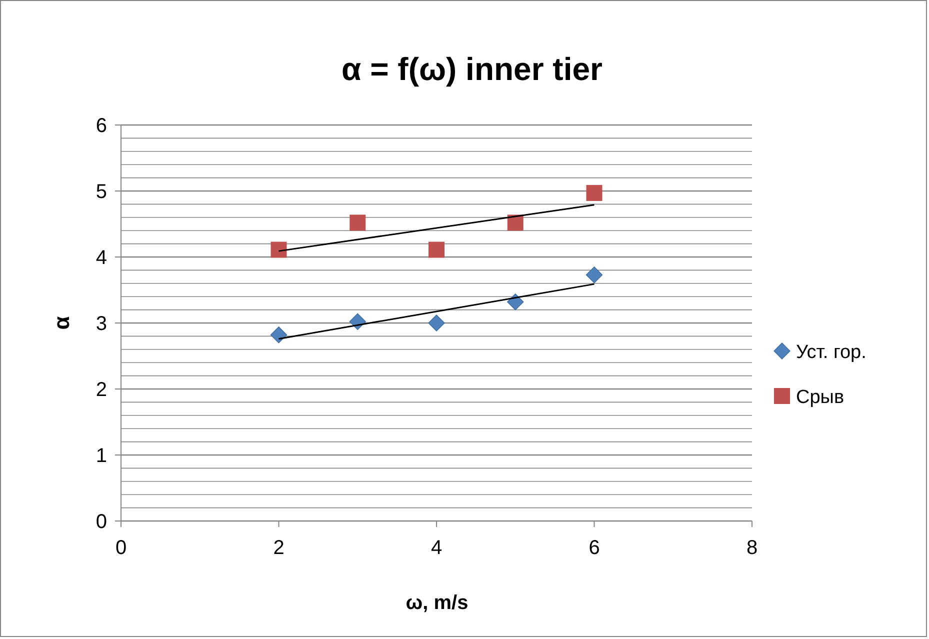 Image resolution: width=929 pixels, height=639 pixels. I want to click on x-tick-label: 8, so click(752, 548).